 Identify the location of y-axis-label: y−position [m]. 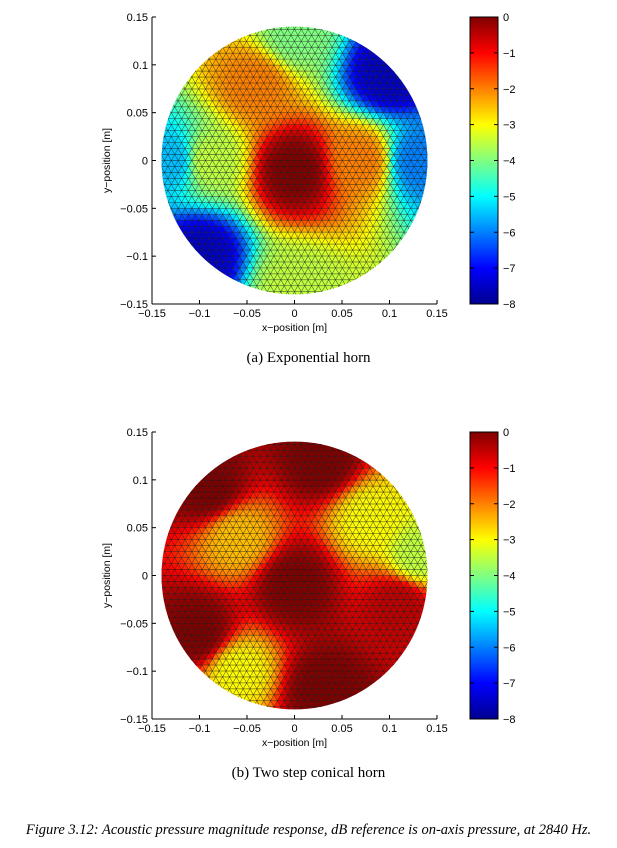
(107, 160).